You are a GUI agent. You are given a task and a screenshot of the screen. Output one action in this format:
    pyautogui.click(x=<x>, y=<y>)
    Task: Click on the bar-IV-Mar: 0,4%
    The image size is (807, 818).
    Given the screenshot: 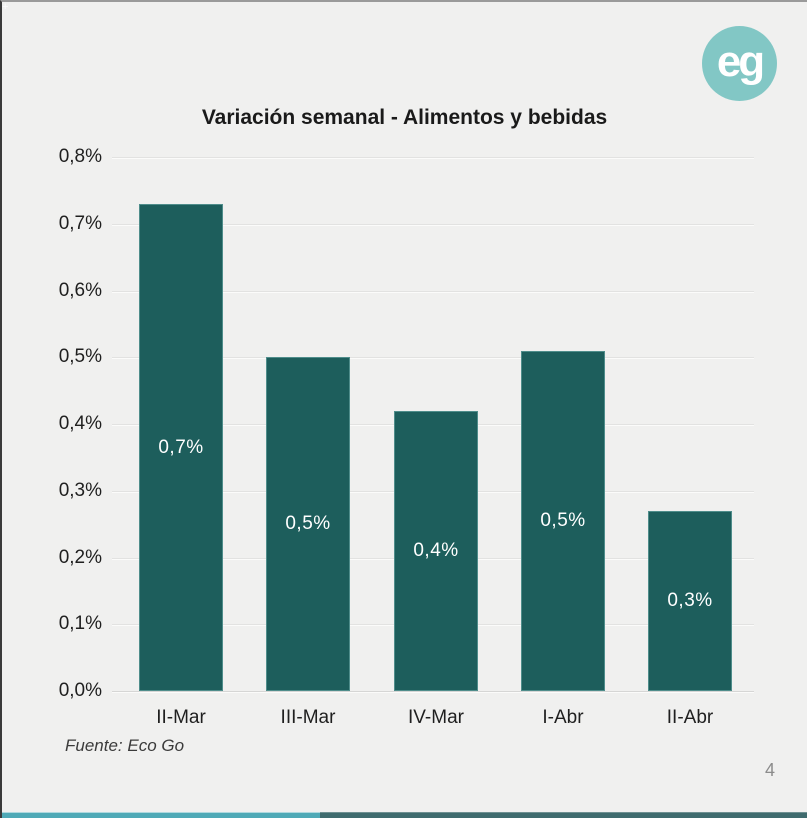 What is the action you would take?
    pyautogui.click(x=436, y=551)
    